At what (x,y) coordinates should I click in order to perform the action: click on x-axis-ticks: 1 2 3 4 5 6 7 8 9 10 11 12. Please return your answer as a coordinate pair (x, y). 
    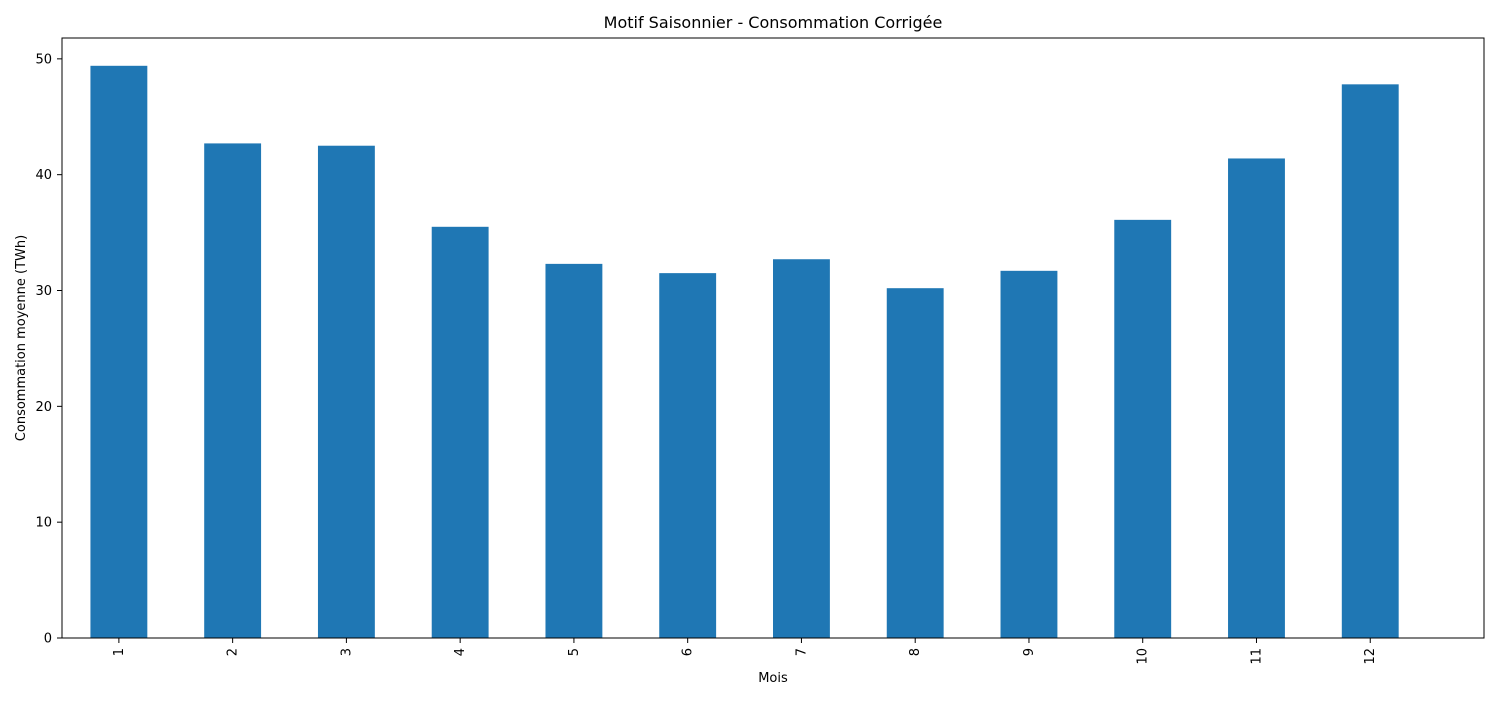
    Looking at the image, I should click on (745, 651).